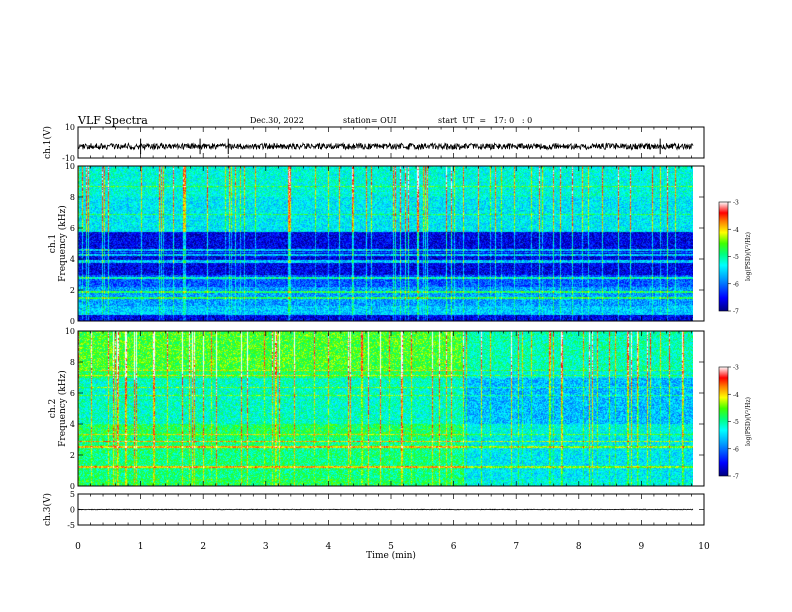 Image resolution: width=792 pixels, height=612 pixels. I want to click on panel-1-ylabel-line-0: ch.1, so click(53, 243).